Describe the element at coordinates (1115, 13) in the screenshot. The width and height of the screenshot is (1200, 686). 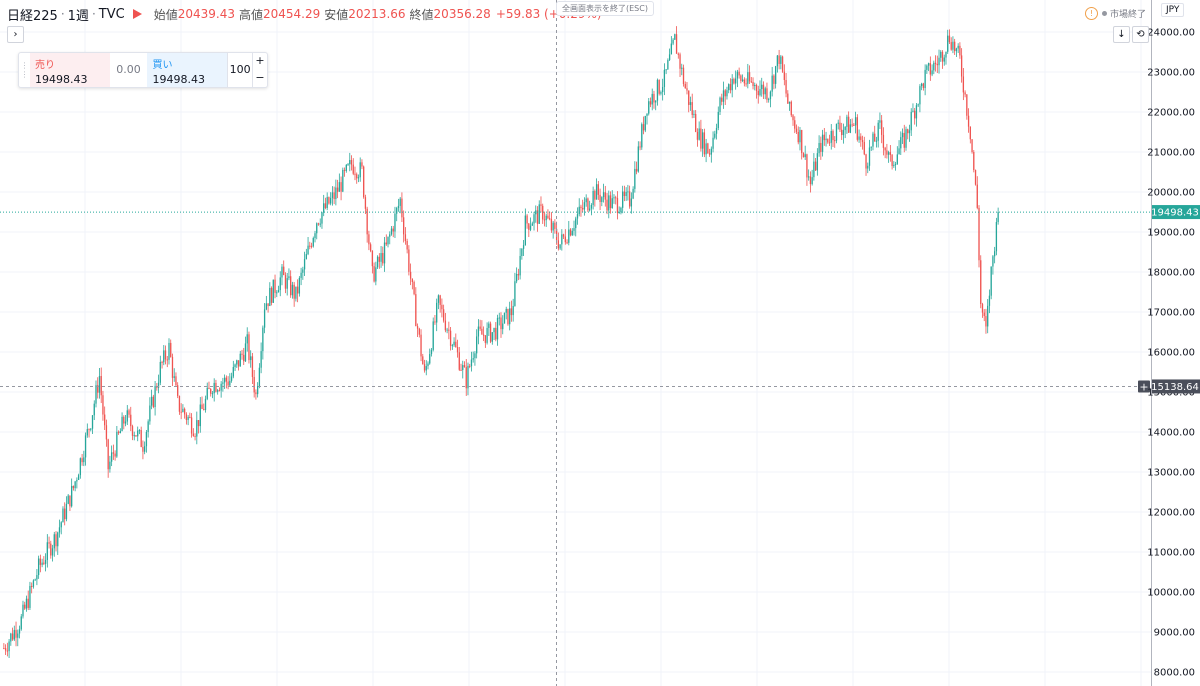
I see `market-status: ! 市場終了` at that location.